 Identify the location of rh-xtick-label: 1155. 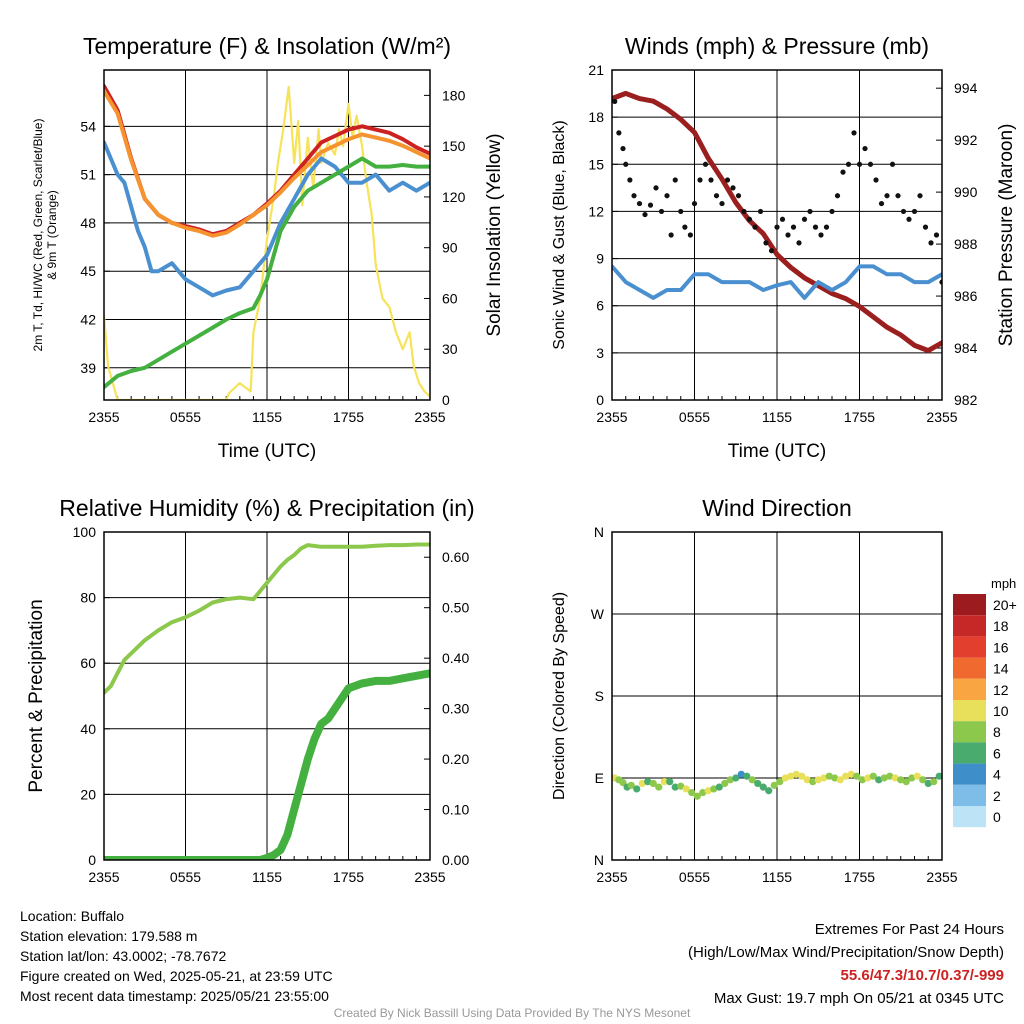
(267, 877).